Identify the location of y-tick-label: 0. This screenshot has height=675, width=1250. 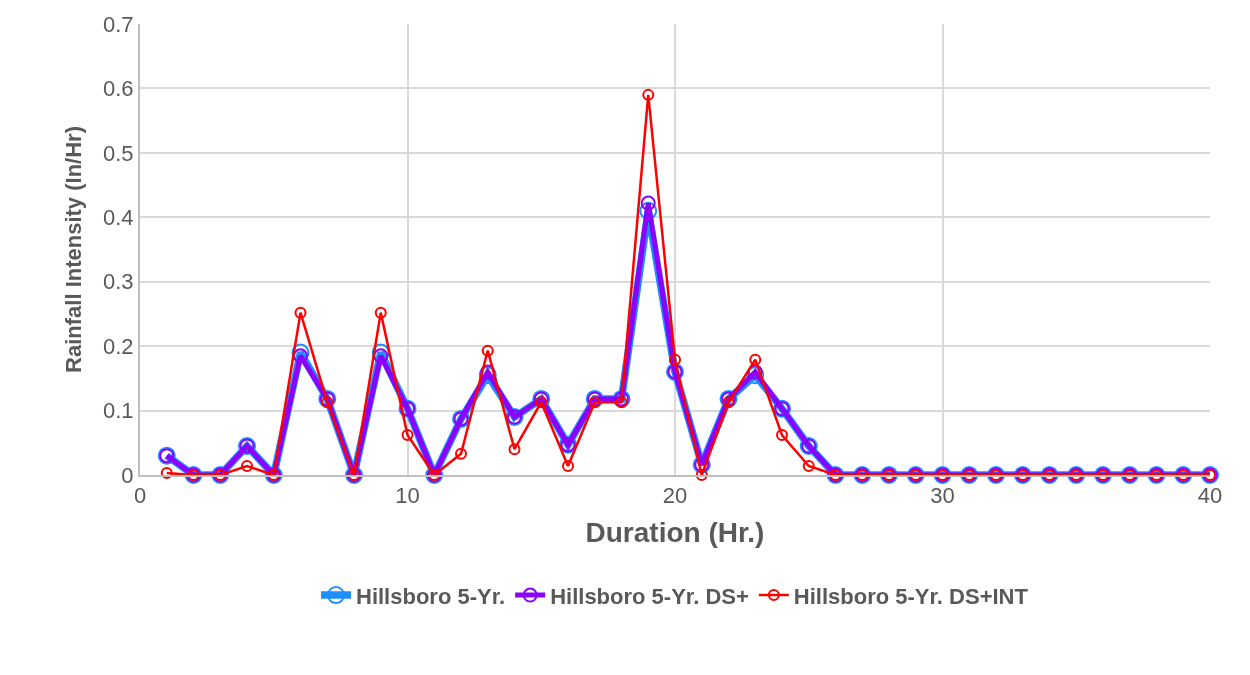
(127, 475).